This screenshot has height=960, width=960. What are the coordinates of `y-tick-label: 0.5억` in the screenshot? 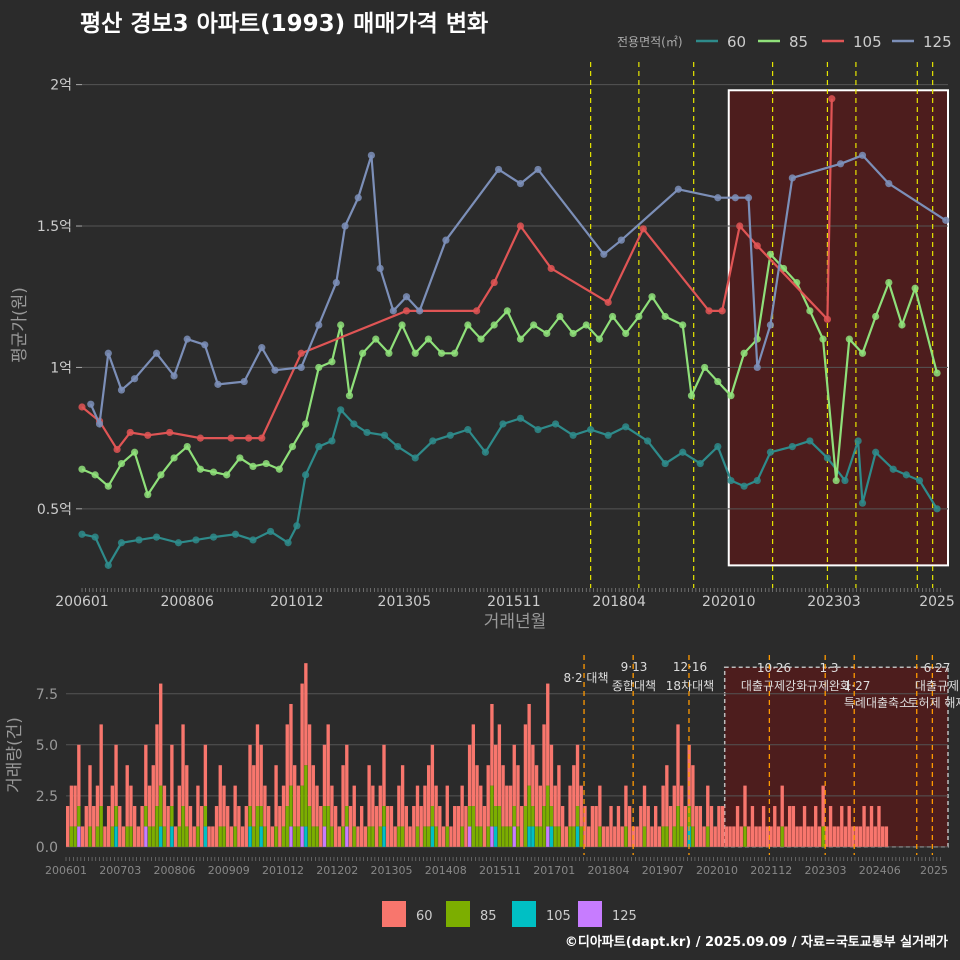 It's located at (54, 510).